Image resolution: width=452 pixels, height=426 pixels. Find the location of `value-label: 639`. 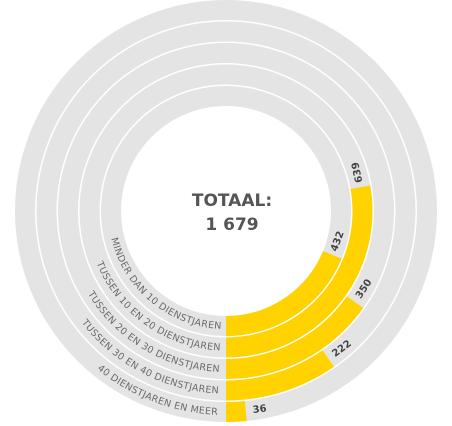

value-label: 639 is located at coordinates (357, 172).